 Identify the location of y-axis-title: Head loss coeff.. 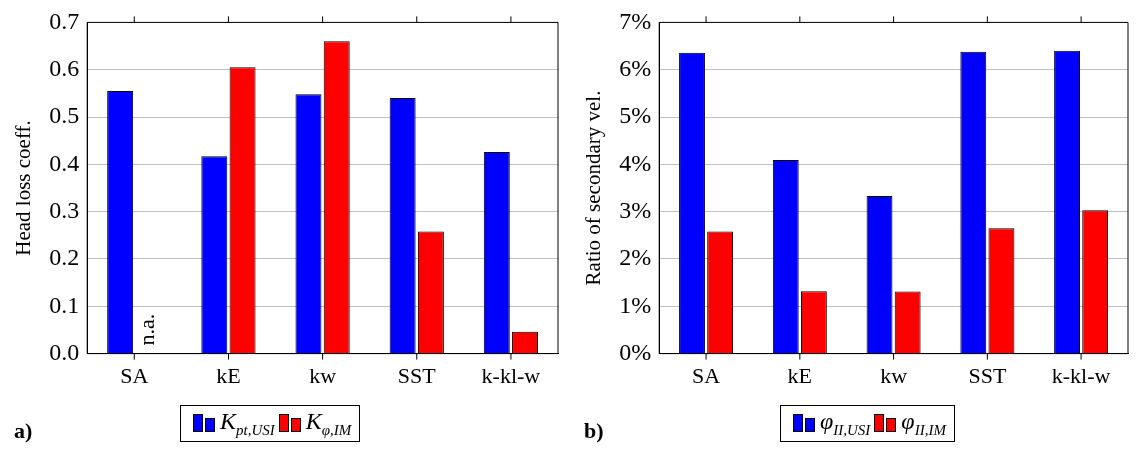
(23, 188).